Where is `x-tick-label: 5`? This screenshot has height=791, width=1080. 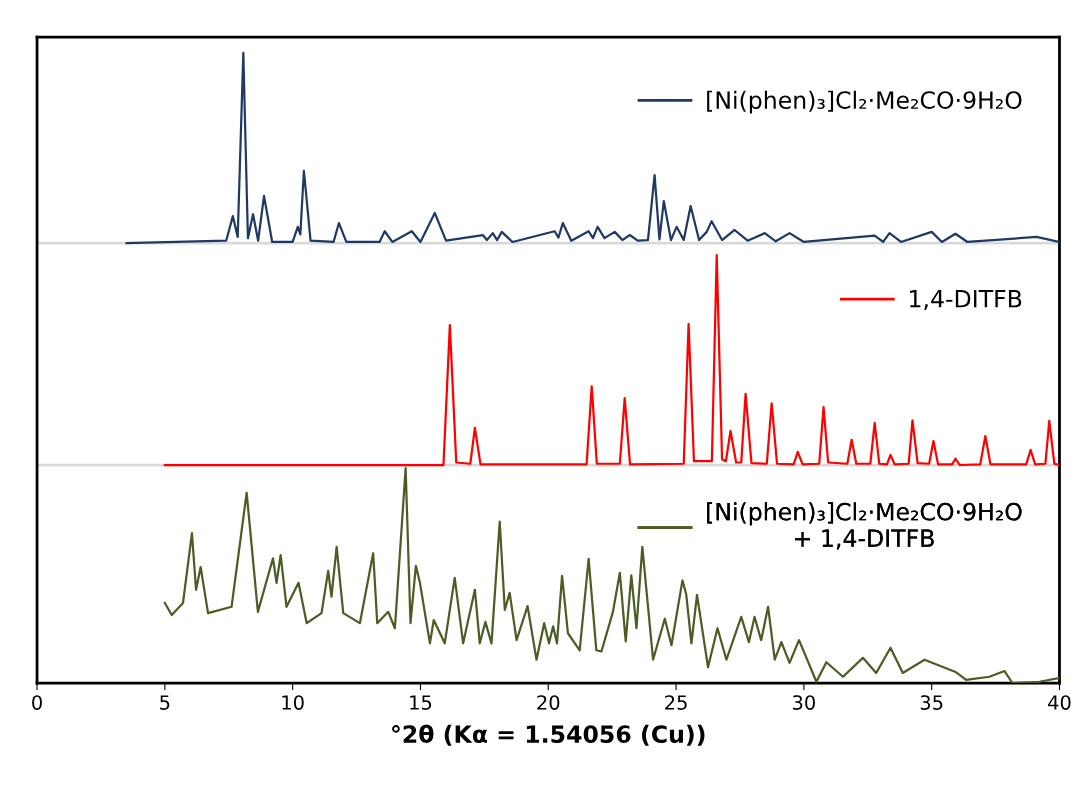
x-tick-label: 5 is located at coordinates (165, 702).